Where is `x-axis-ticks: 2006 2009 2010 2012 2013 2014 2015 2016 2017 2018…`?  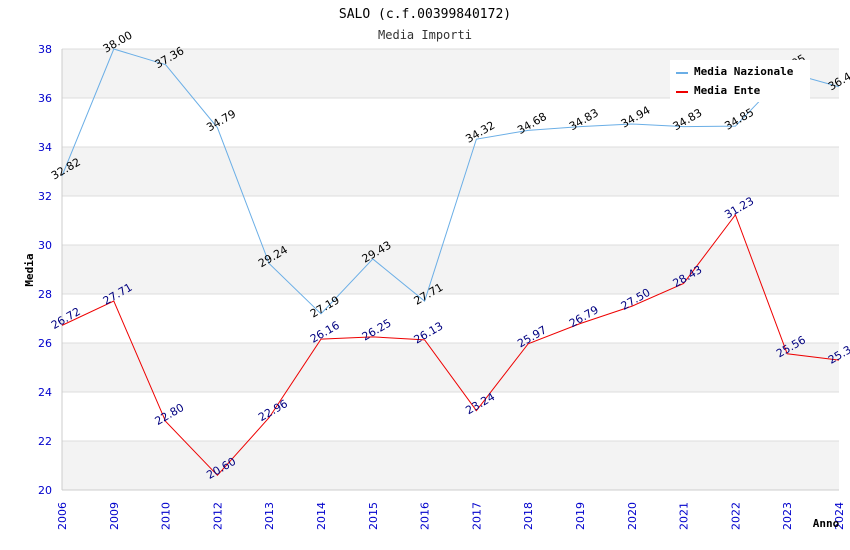 x-axis-ticks: 2006 2009 2010 2012 2013 2014 2015 2016 2017 2018… is located at coordinates (451, 516).